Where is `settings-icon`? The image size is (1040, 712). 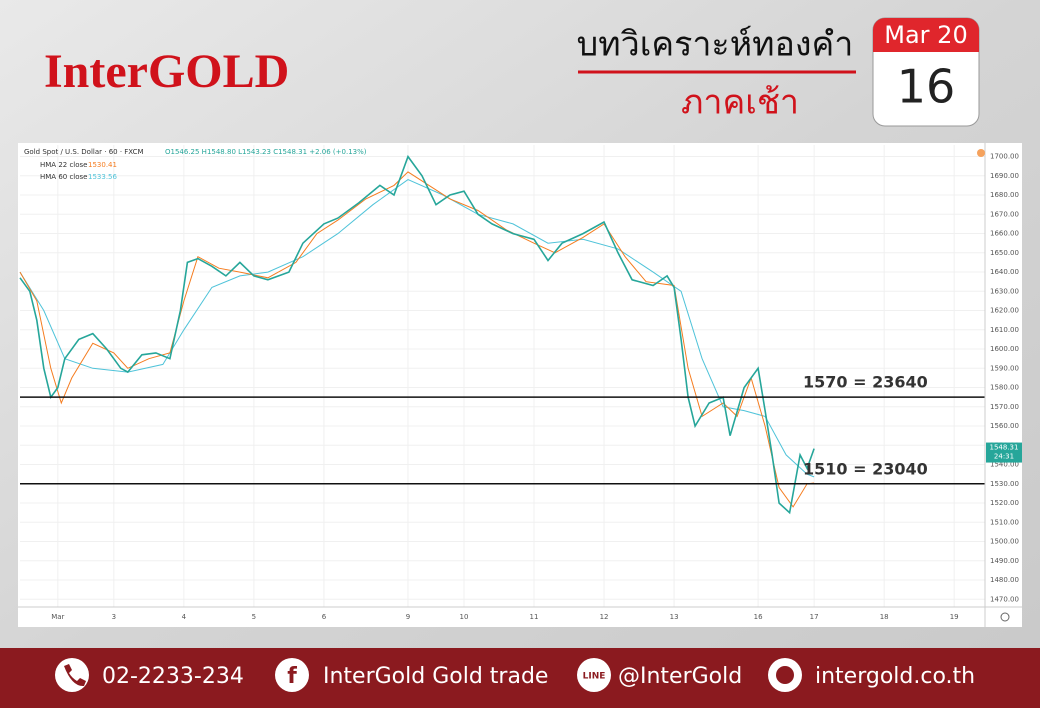 settings-icon is located at coordinates (1005, 617).